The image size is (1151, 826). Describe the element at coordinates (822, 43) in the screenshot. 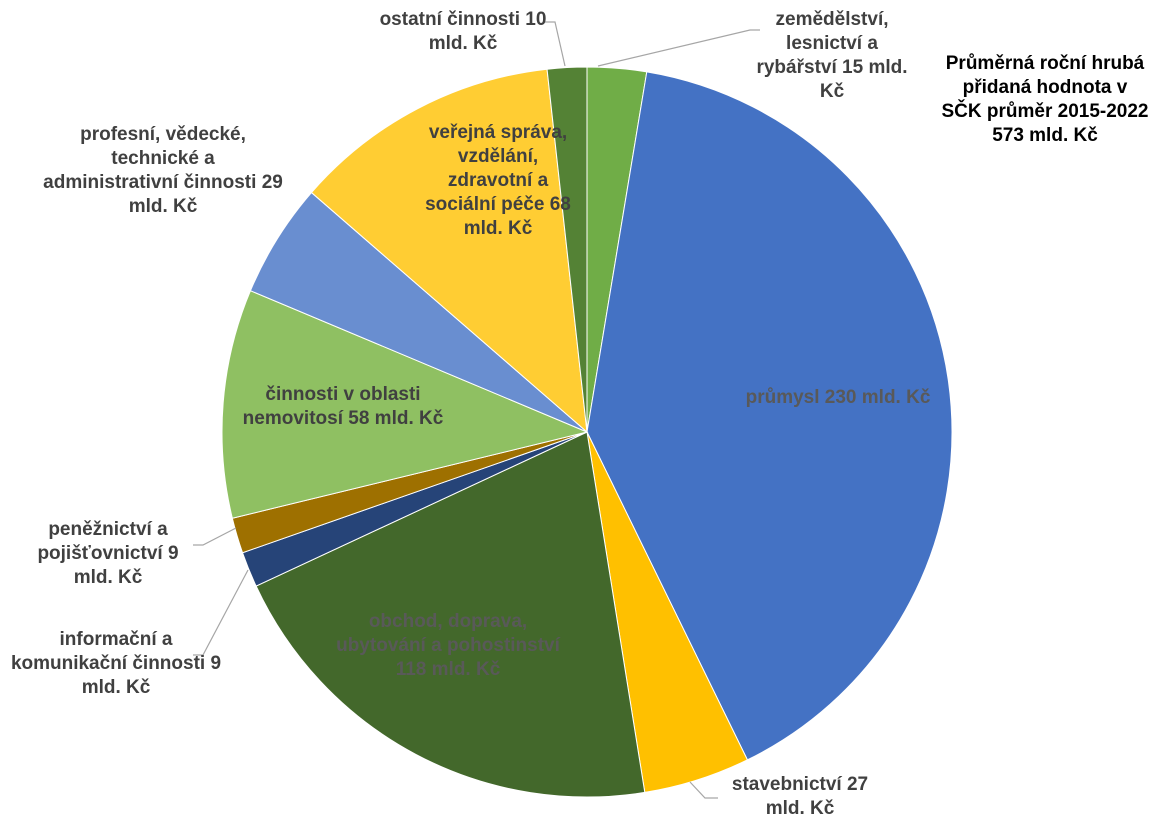

I see `category-label: zemědělství, lesnictví a rybářství` at that location.